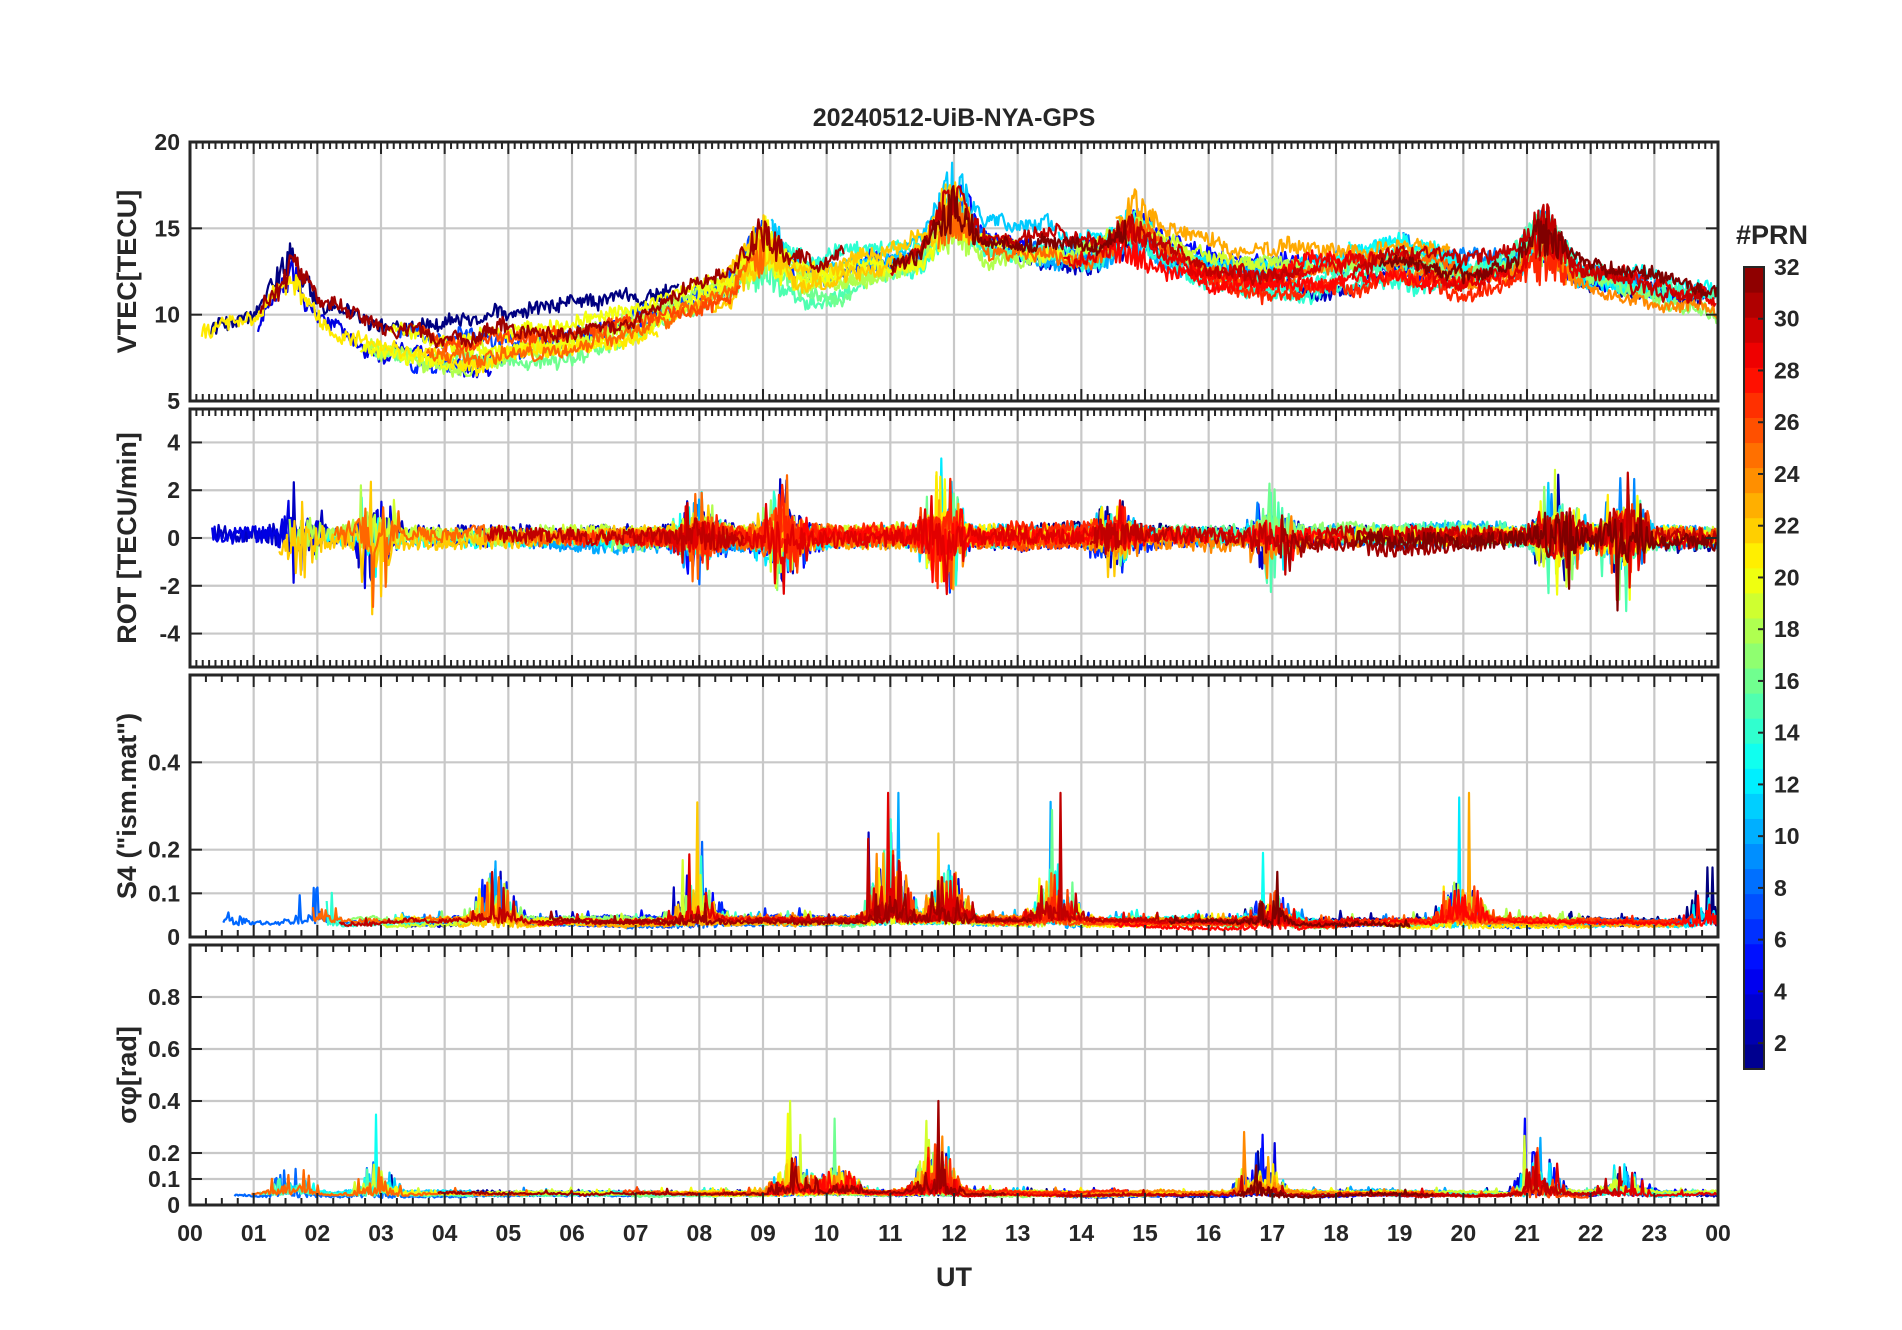 This screenshot has width=1902, height=1330. What do you see at coordinates (318, 1233) in the screenshot?
I see `x-tick-label-2: 02` at bounding box center [318, 1233].